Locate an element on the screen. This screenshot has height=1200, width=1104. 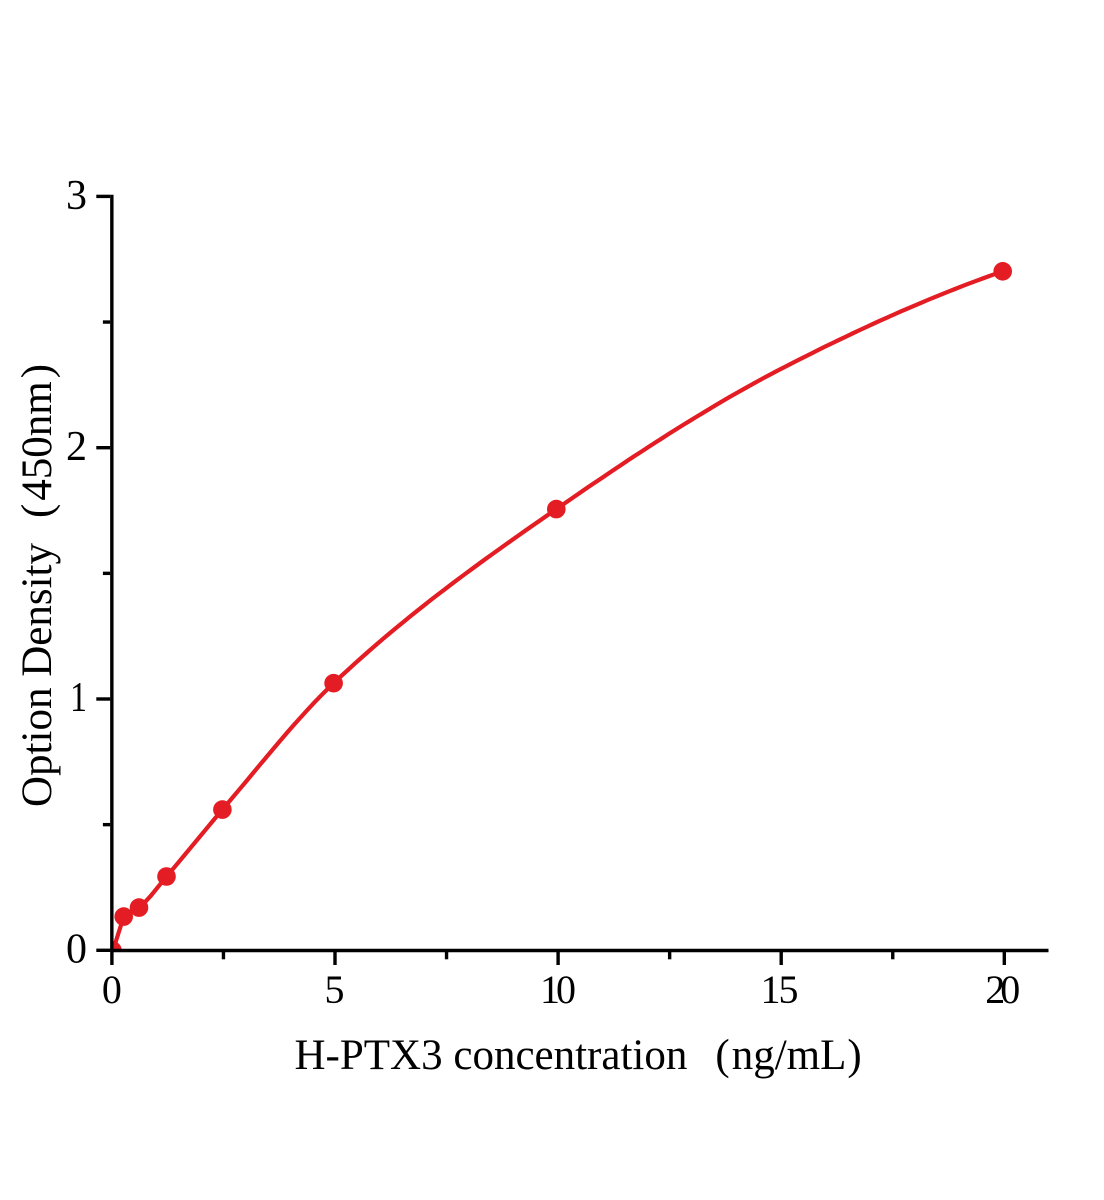
svg-text: 15 is located at coordinates (780, 989).